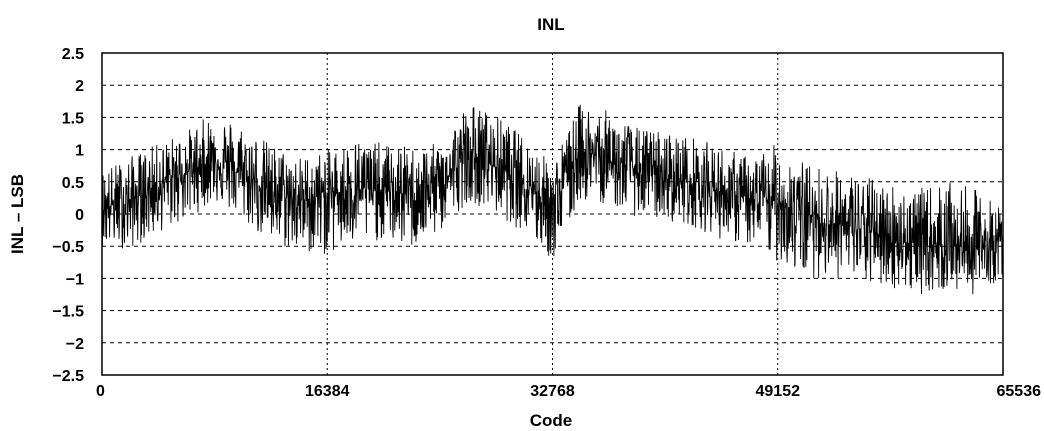  Describe the element at coordinates (327, 391) in the screenshot. I see `x-tick-label: 16384` at that location.